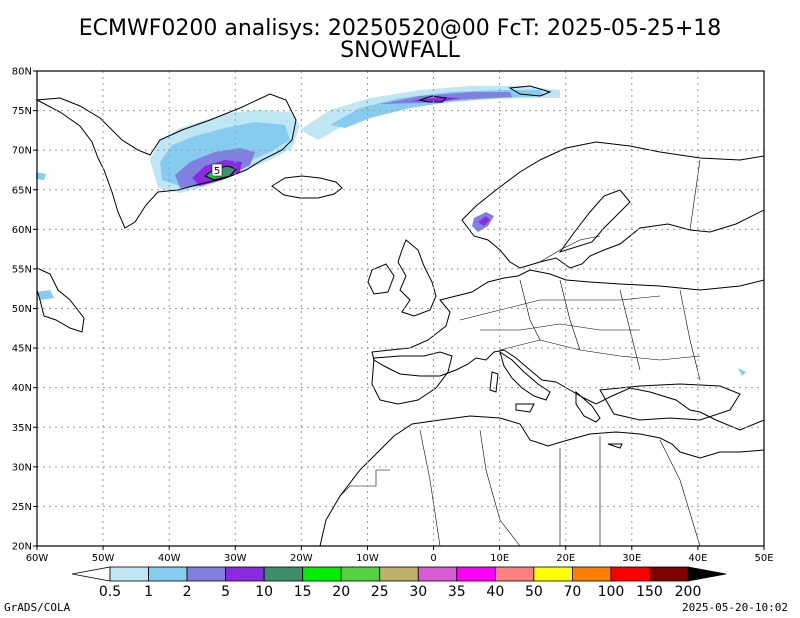 The width and height of the screenshot is (800, 618). What do you see at coordinates (707, 574) in the screenshot?
I see `color-bar-max-arrow` at bounding box center [707, 574].